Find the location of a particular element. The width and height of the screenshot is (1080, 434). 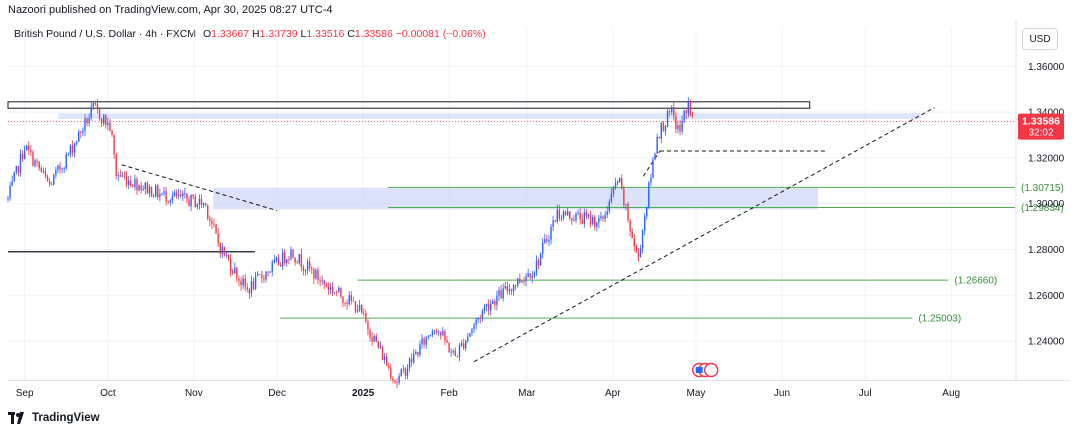

currency-button: USD is located at coordinates (1040, 39).